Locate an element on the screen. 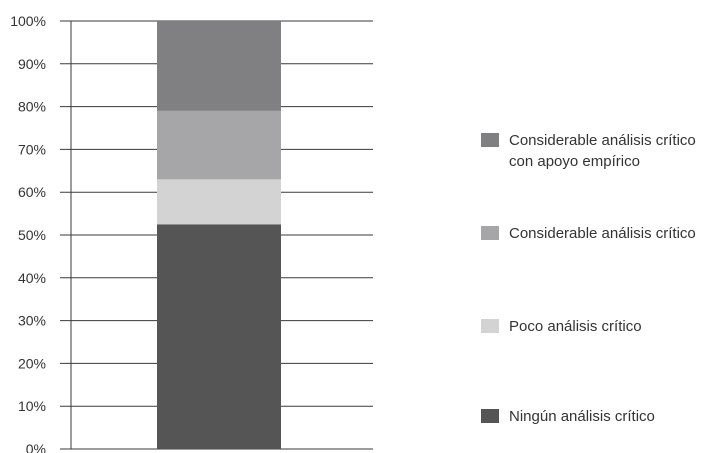 Image resolution: width=710 pixels, height=453 pixels. legend-label: Poco análisis crítico is located at coordinates (575, 326).